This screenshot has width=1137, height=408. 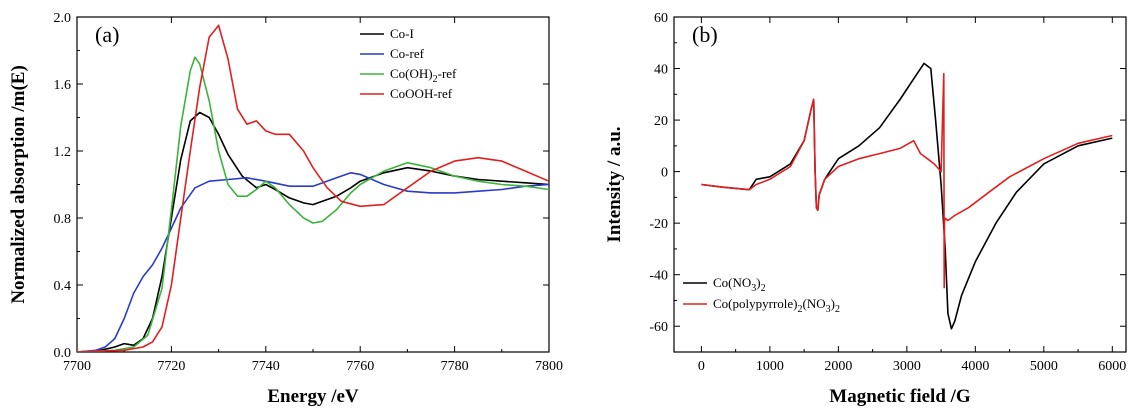 I want to click on x-tick-label: 7700, so click(x=77, y=366).